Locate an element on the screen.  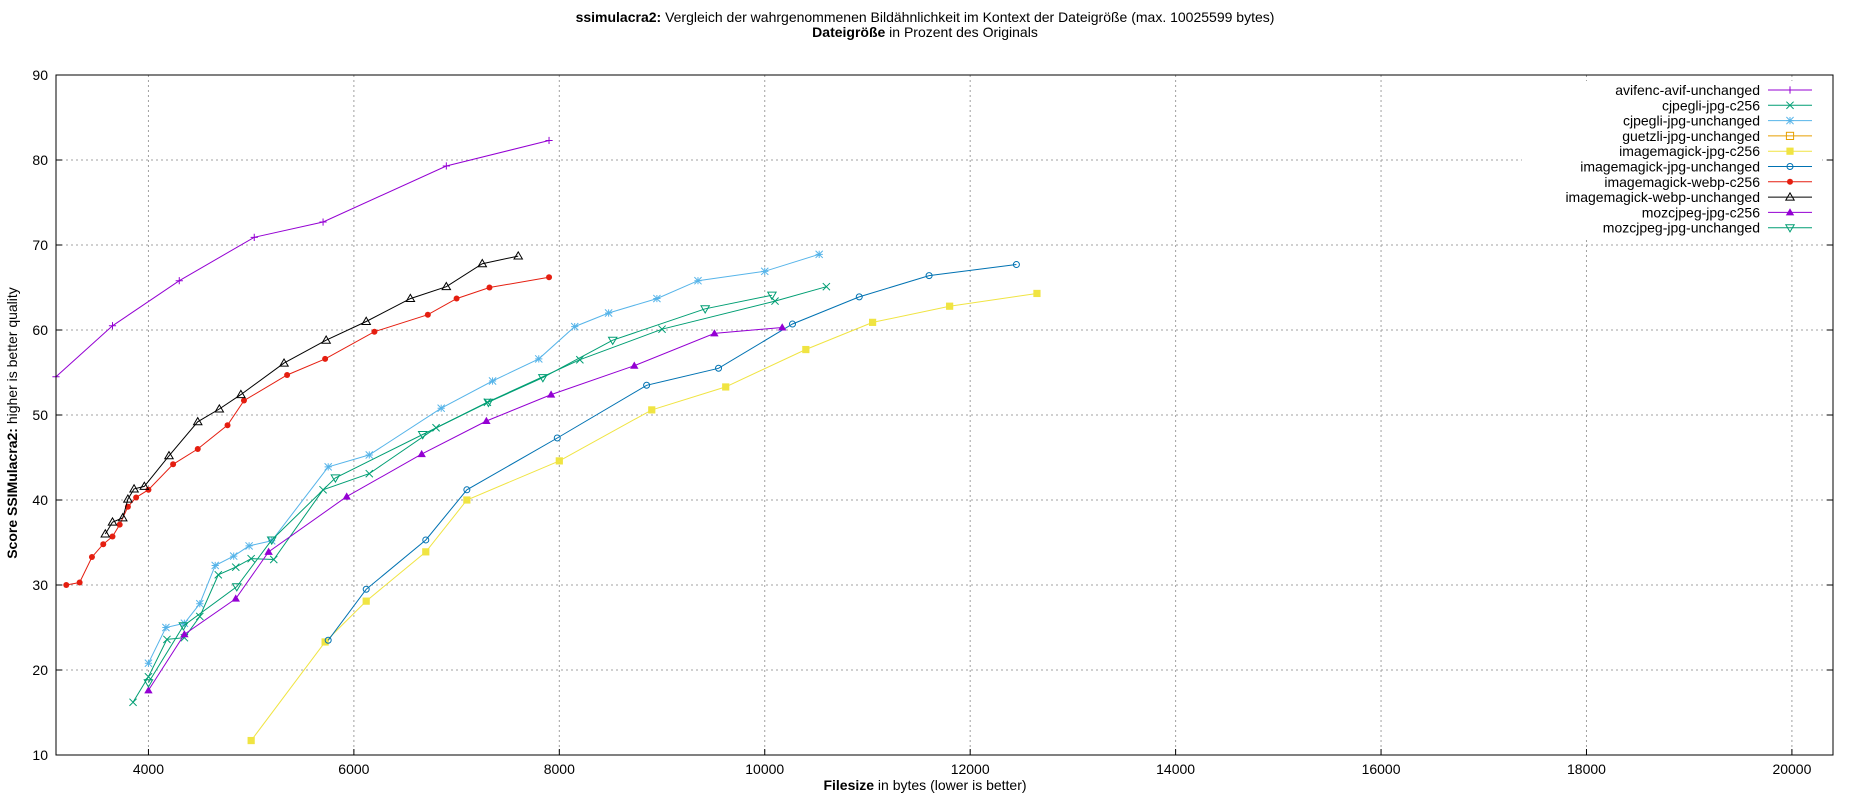
chart-title-bold: ssimulacra2: is located at coordinates (619, 17).